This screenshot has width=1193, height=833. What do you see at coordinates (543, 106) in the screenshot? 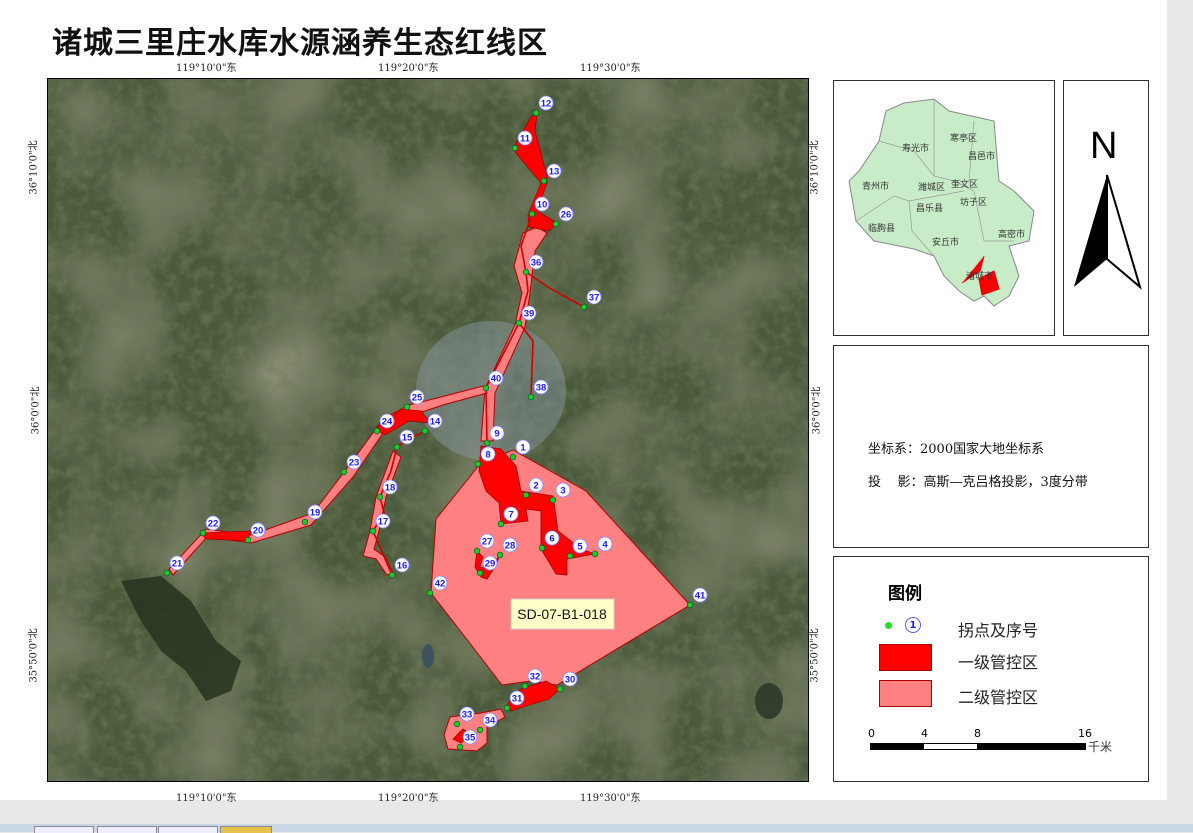
I see `boundary-point-12: 12` at bounding box center [543, 106].